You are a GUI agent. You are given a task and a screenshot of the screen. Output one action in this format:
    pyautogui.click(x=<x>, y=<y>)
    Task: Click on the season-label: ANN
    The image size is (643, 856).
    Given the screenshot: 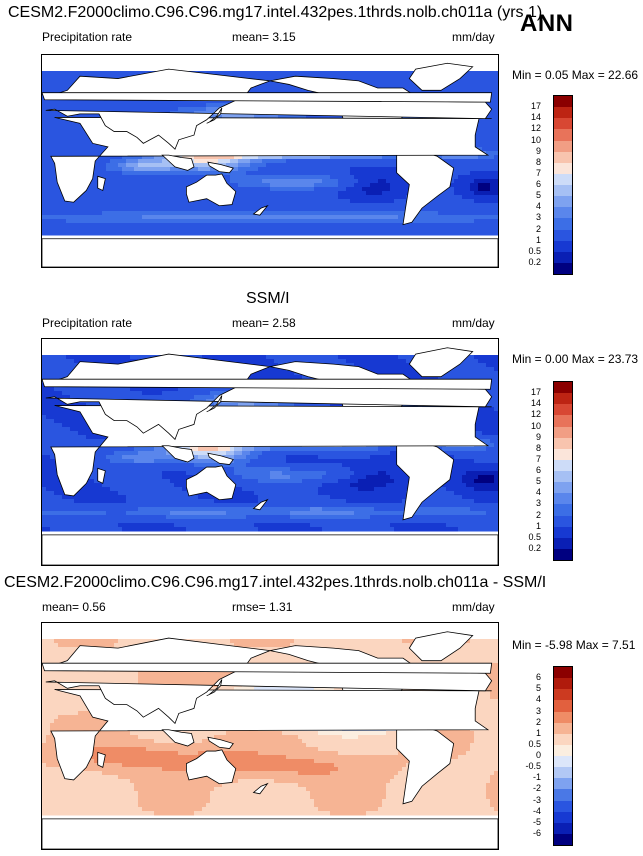 What is the action you would take?
    pyautogui.click(x=547, y=23)
    